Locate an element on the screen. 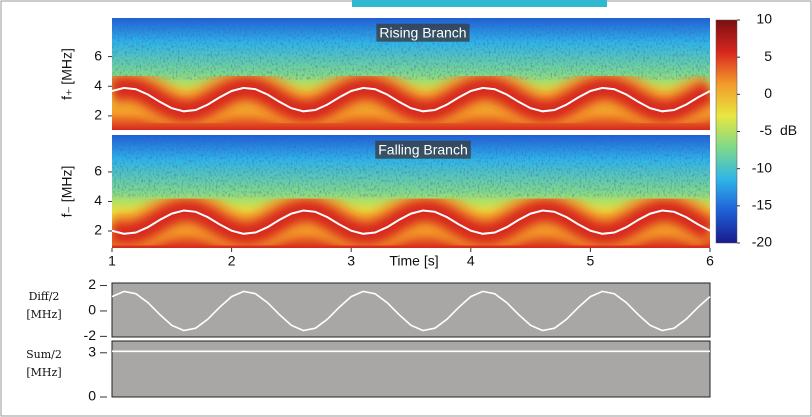 The height and width of the screenshot is (417, 812). annotation: Rising Branch is located at coordinates (422, 33).